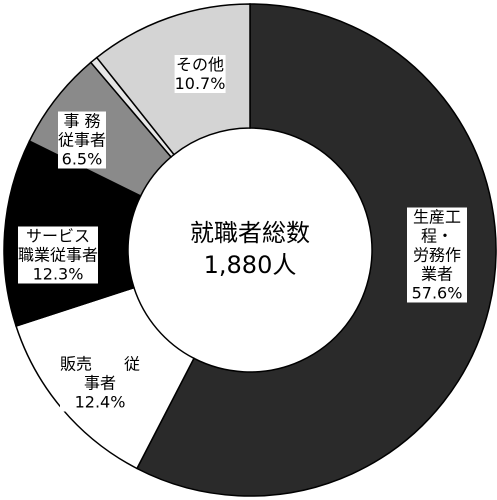 The height and width of the screenshot is (500, 497). Describe the element at coordinates (100, 402) in the screenshot. I see `value-label: 12.4%` at that location.